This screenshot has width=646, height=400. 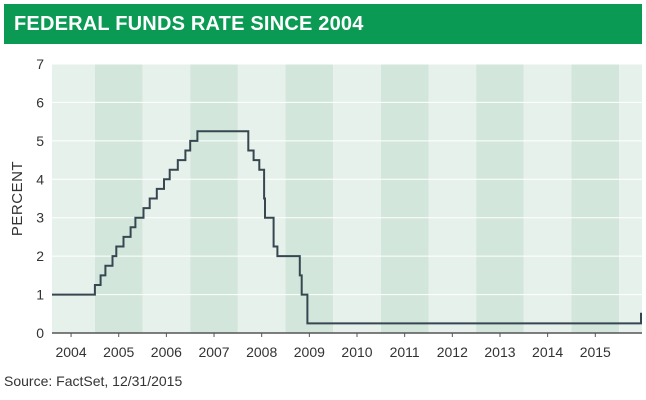 I want to click on y-tick-2: 2, so click(x=40, y=256).